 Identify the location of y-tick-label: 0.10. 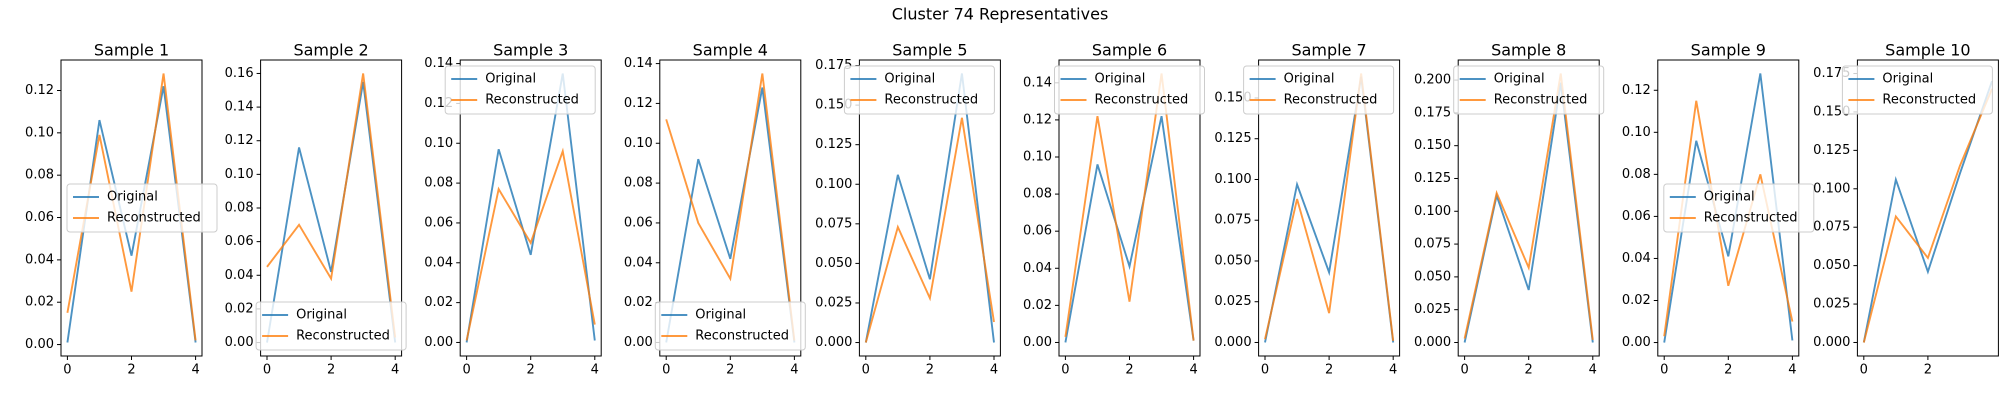
(239, 174).